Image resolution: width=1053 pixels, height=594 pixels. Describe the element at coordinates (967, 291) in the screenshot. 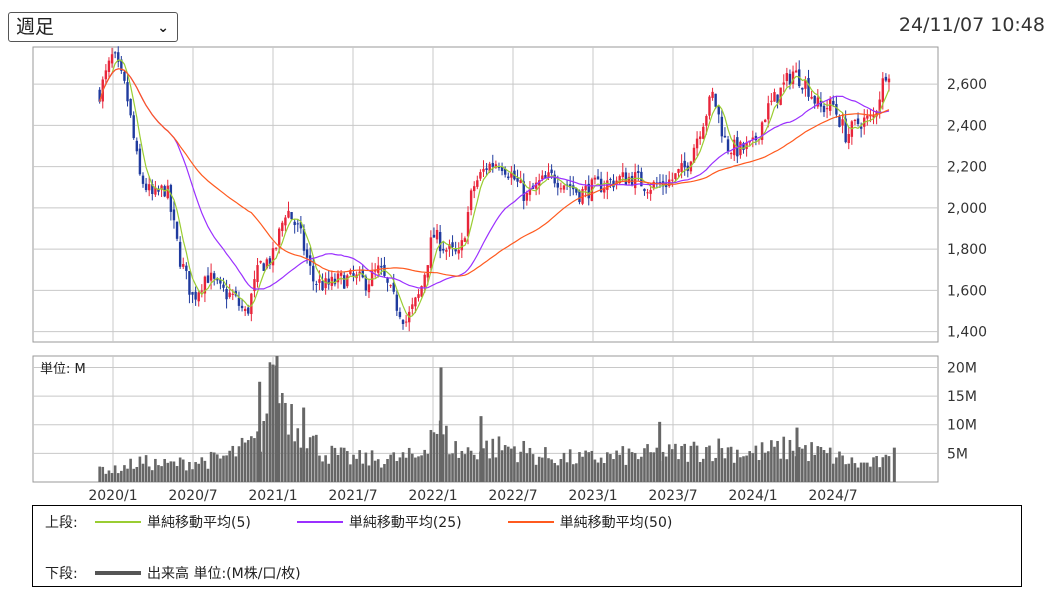

I see `price-tick-label: 1,600` at that location.